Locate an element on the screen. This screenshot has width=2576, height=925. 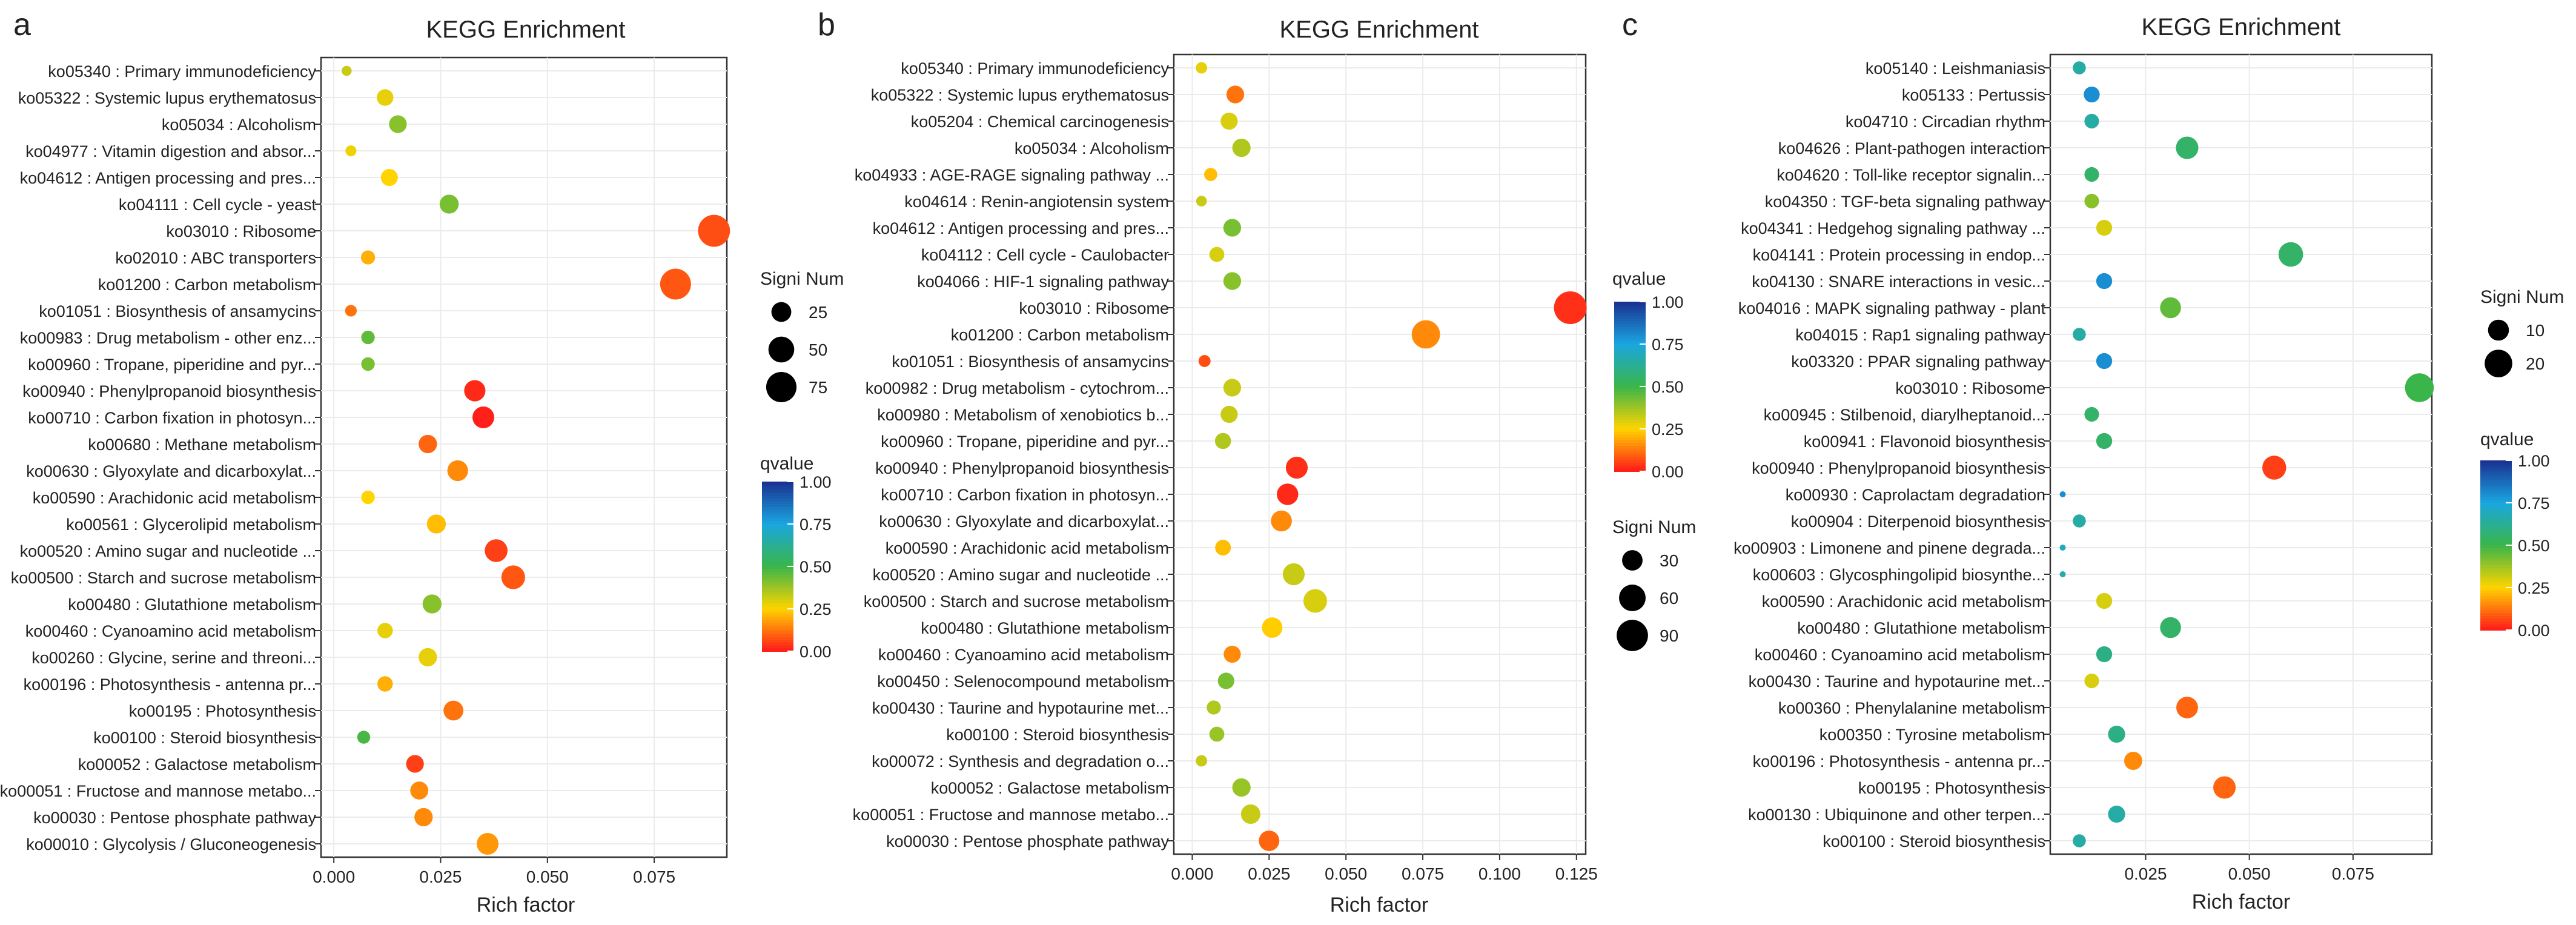
pathway-label: ko03320 : PPAR signaling pathway is located at coordinates (1918, 362).